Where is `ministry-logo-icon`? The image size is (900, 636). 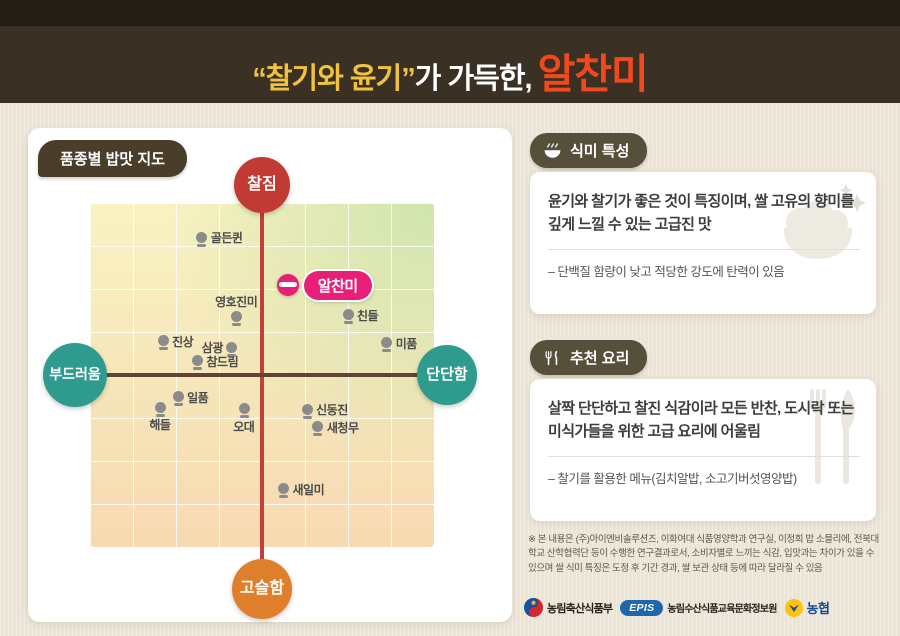
ministry-logo-icon is located at coordinates (533, 607).